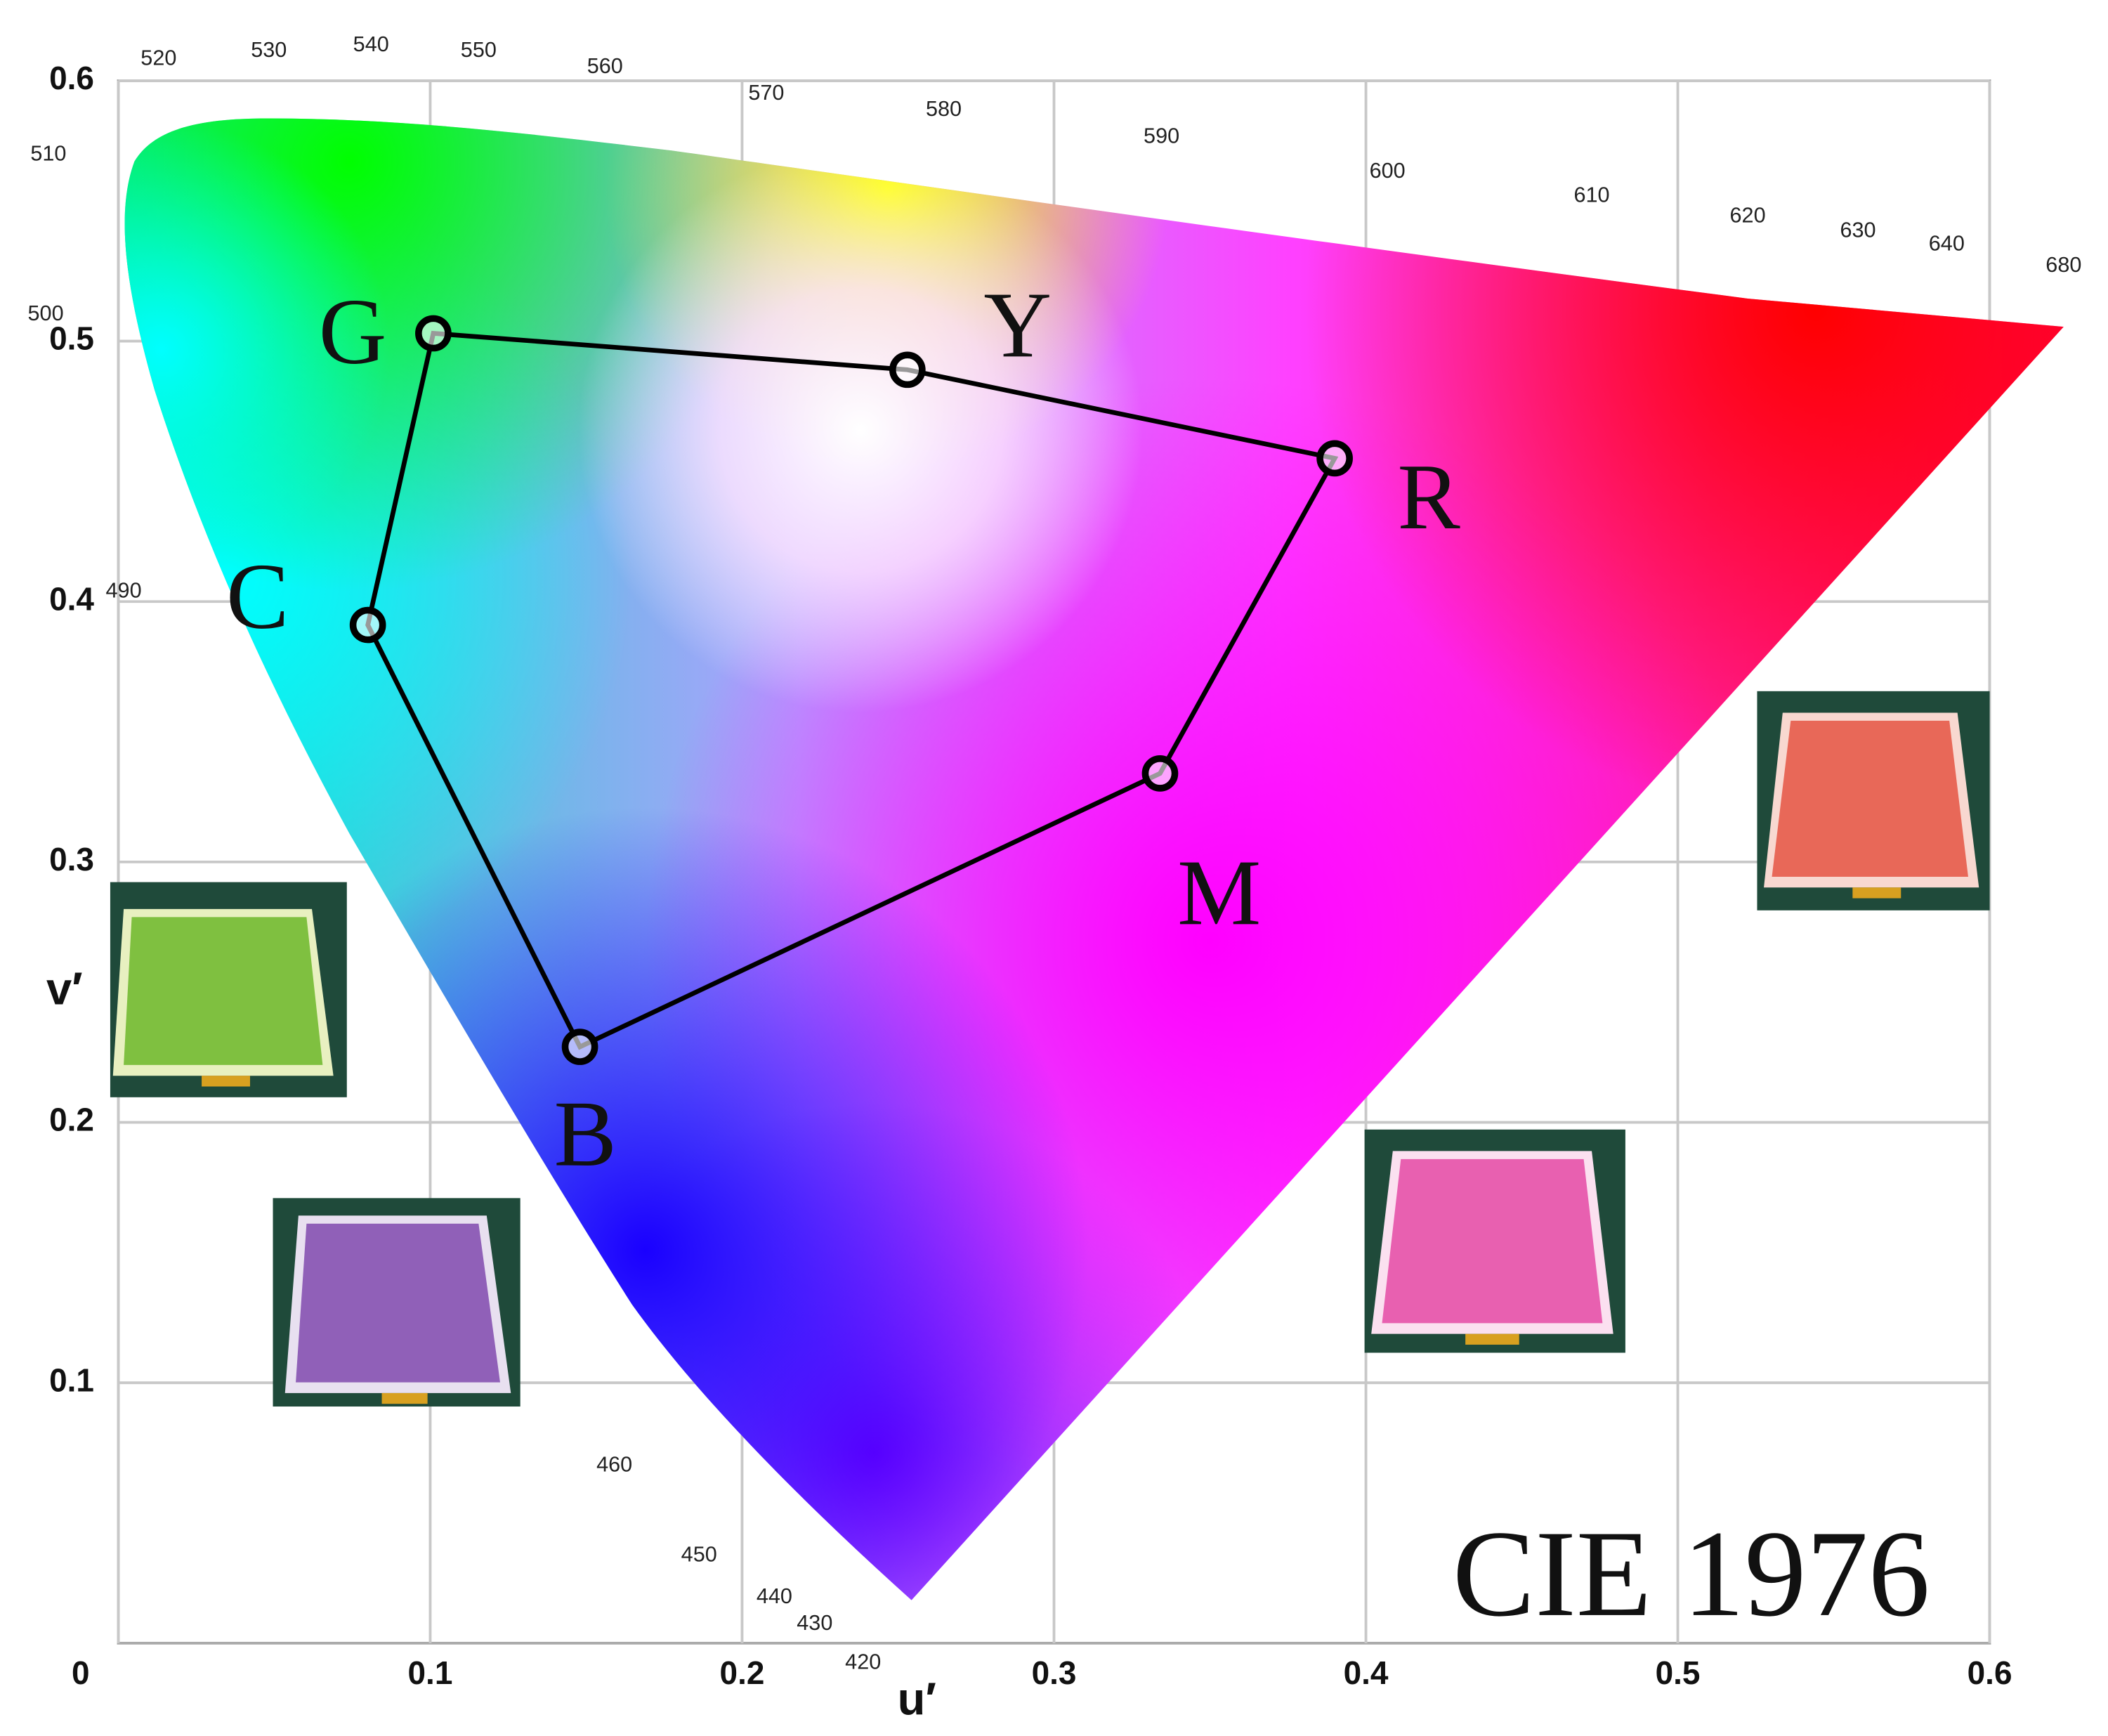  I want to click on y-tick-label: 0.1, so click(71, 1380).